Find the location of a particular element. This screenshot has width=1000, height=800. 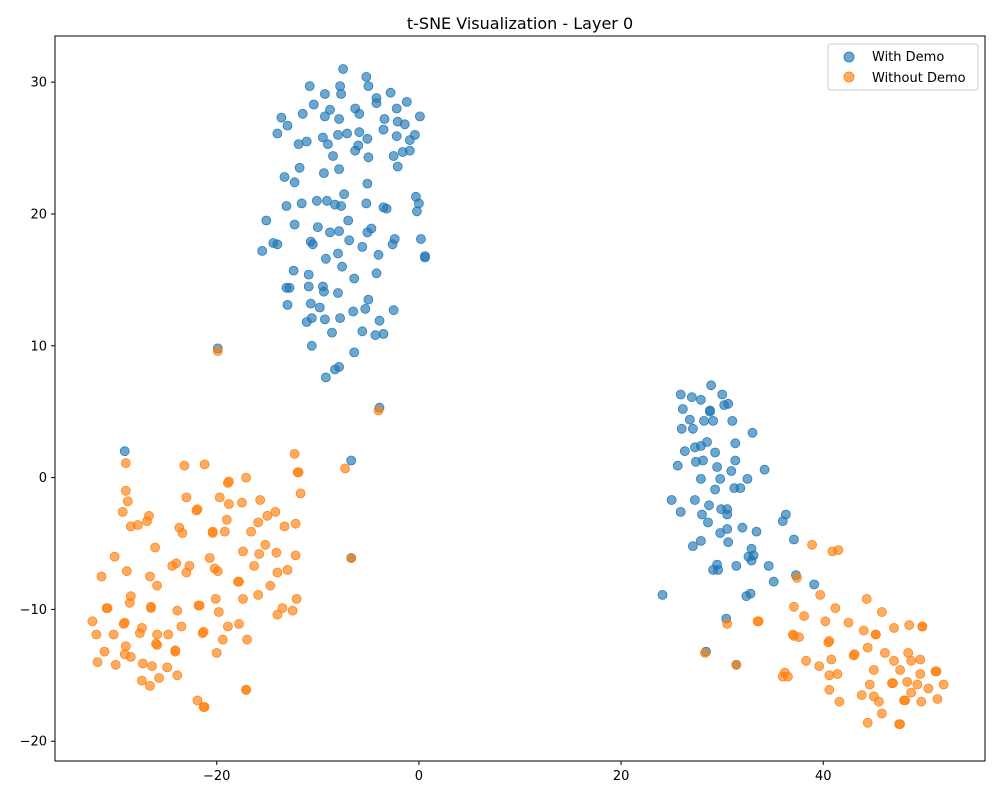

x-tick-label-2: 20 is located at coordinates (621, 776).